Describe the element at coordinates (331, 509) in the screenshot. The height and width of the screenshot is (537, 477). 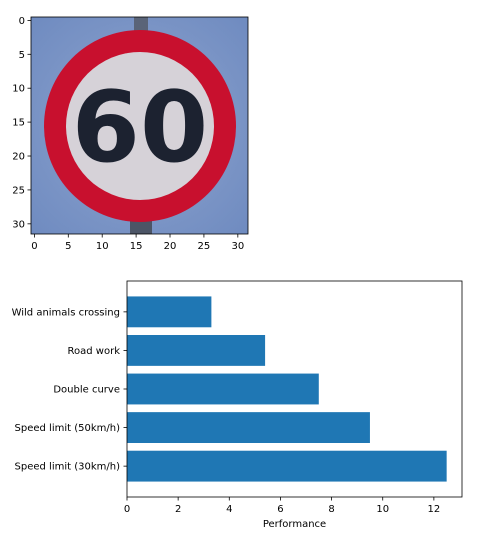
I see `bar-x-tick-label: 8` at that location.